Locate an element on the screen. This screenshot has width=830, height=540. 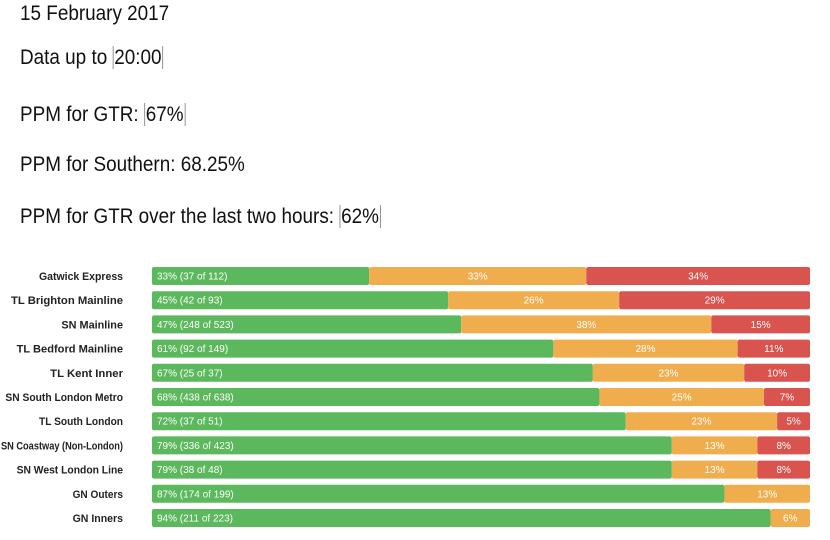
bar-value-label: 29% is located at coordinates (715, 301).